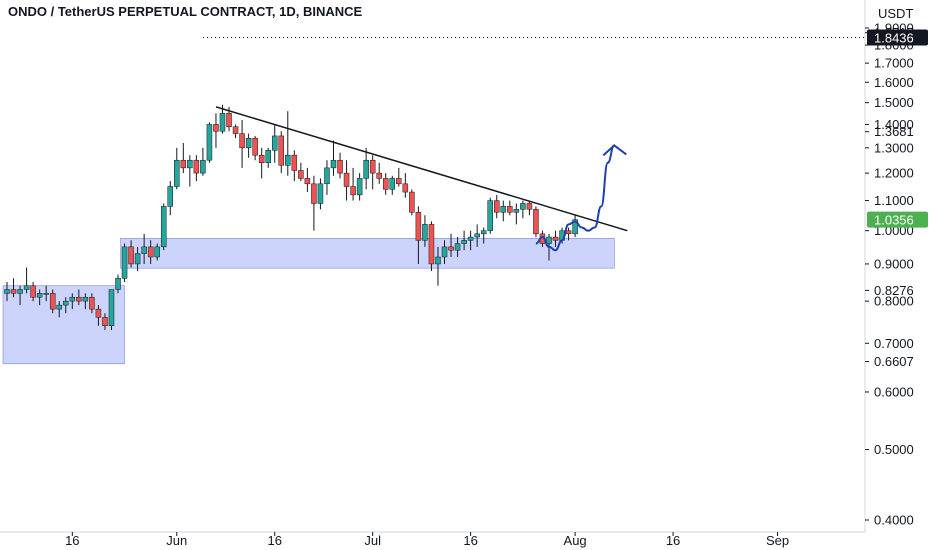 This screenshot has width=932, height=550. I want to click on price-tick-label: 0.9000, so click(894, 263).